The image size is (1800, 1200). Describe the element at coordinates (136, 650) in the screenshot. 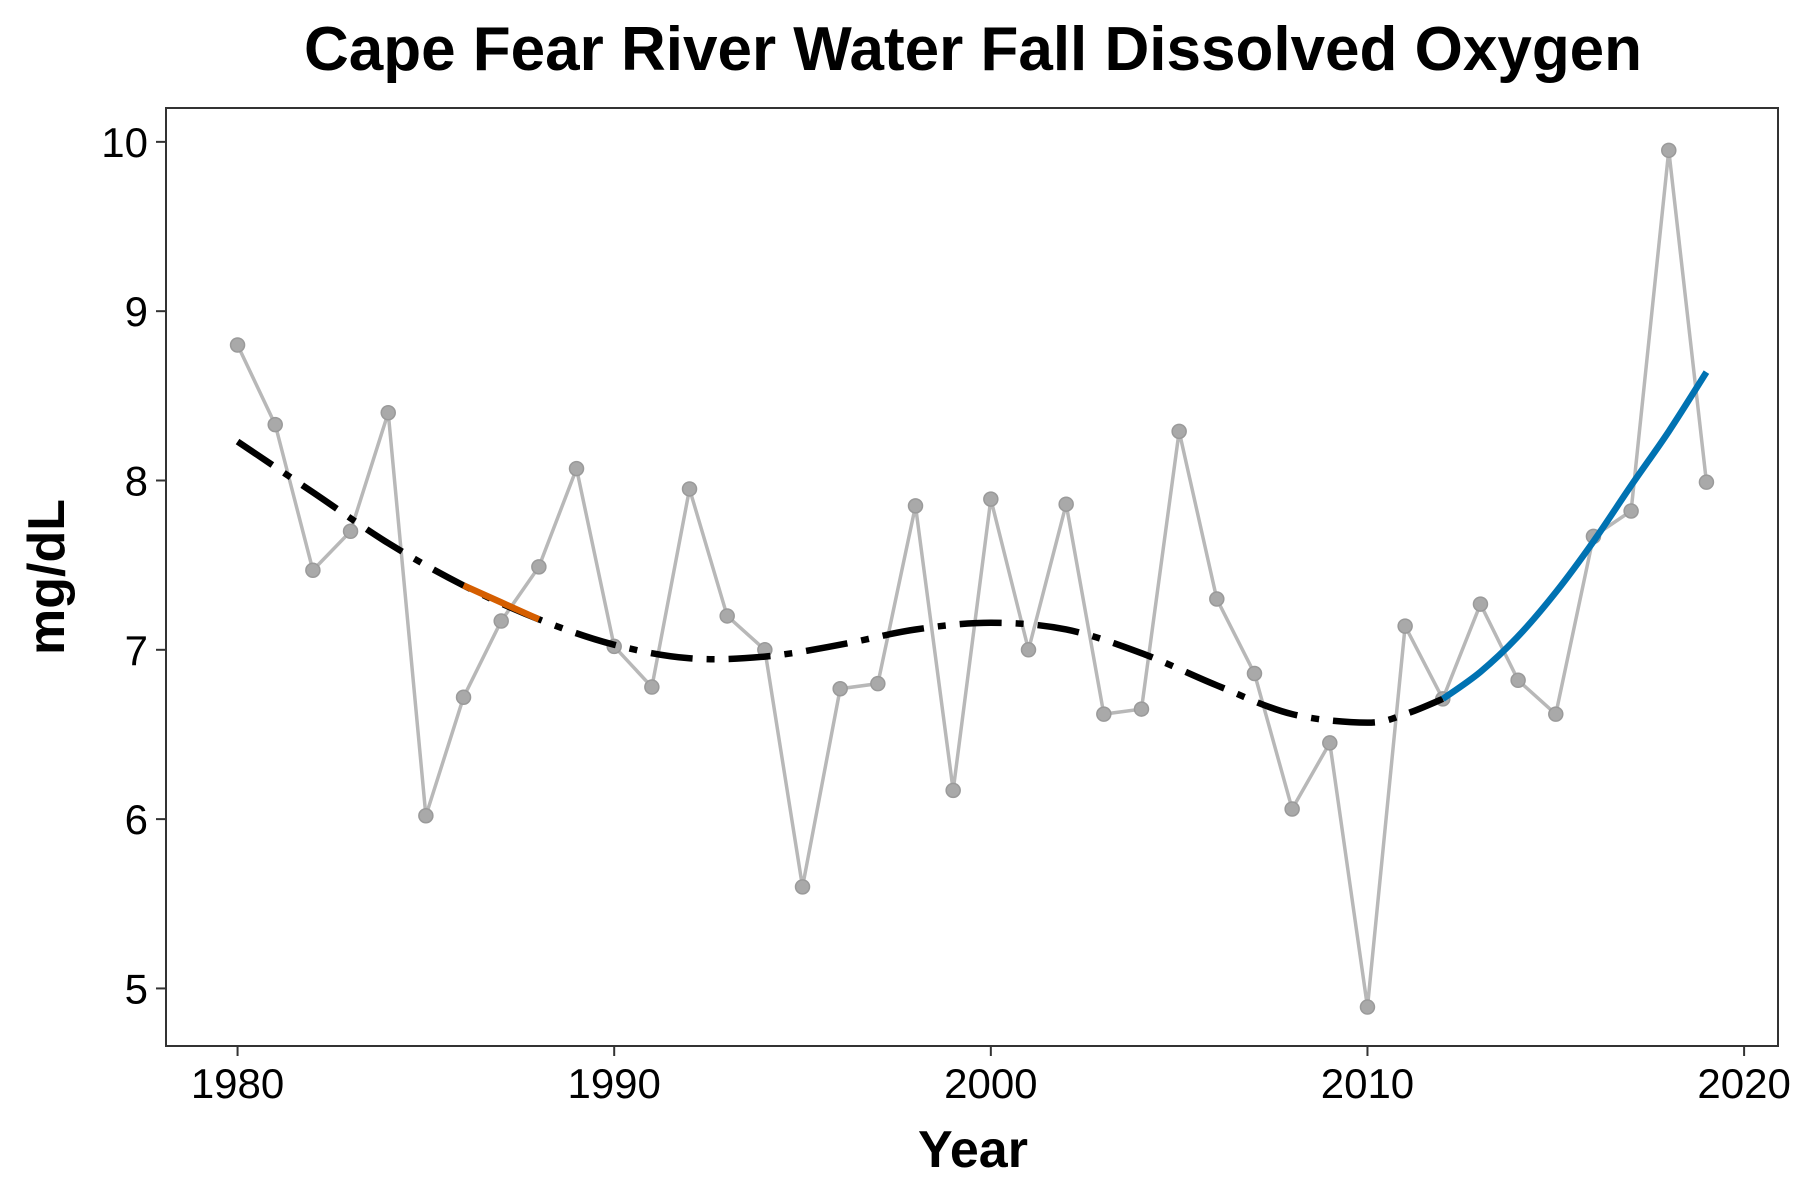

I see `y-tick-label: 7` at that location.